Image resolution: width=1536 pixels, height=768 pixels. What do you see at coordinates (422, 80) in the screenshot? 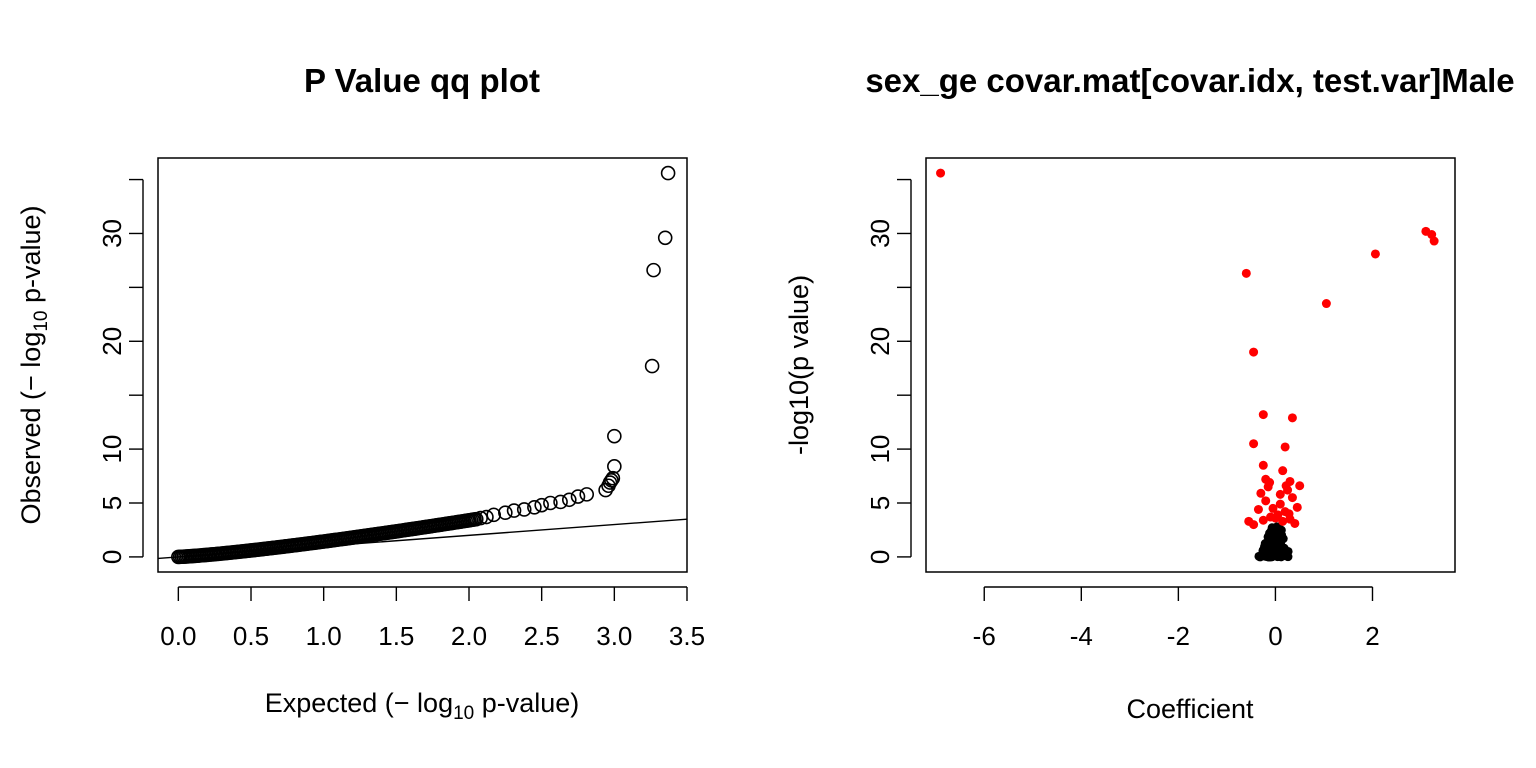
I see `qq-plot-title: P Value qq plot` at bounding box center [422, 80].